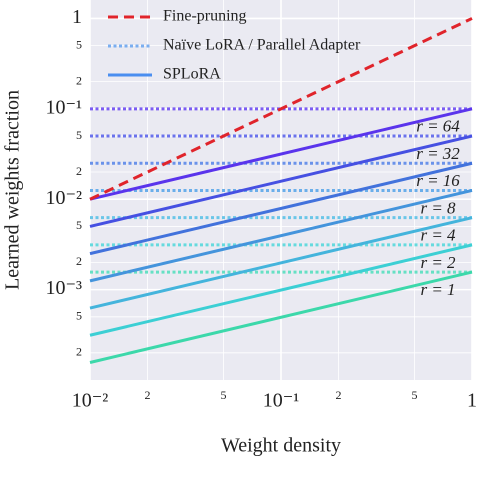  Describe the element at coordinates (77, 17) in the screenshot. I see `y-tick-label: 1` at that location.